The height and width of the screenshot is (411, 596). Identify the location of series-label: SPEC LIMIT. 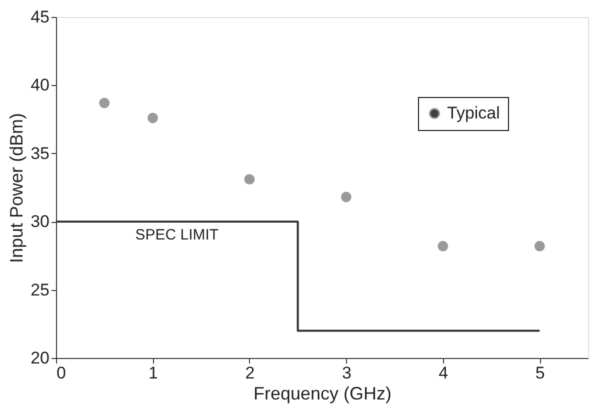
(177, 235).